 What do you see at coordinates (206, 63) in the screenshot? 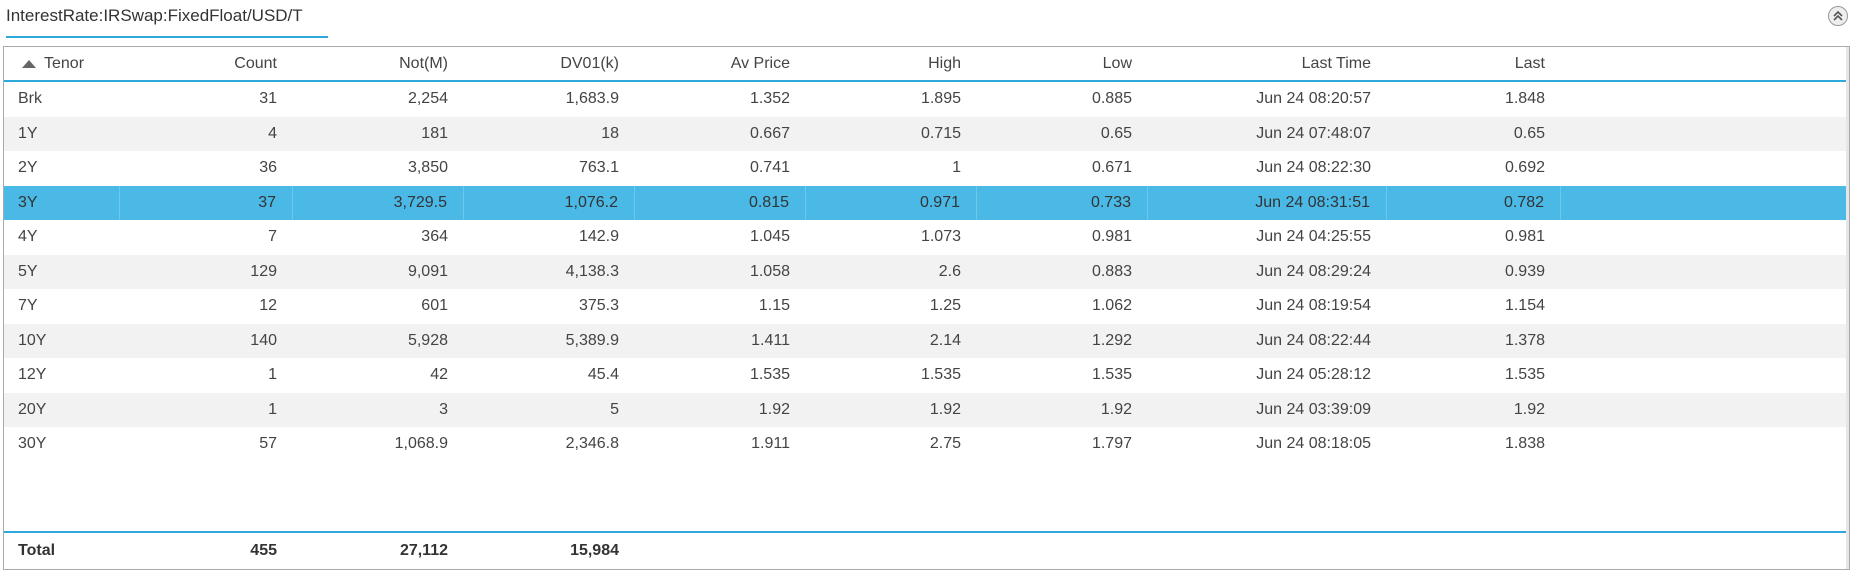
I see `column-header-count: Count` at bounding box center [206, 63].